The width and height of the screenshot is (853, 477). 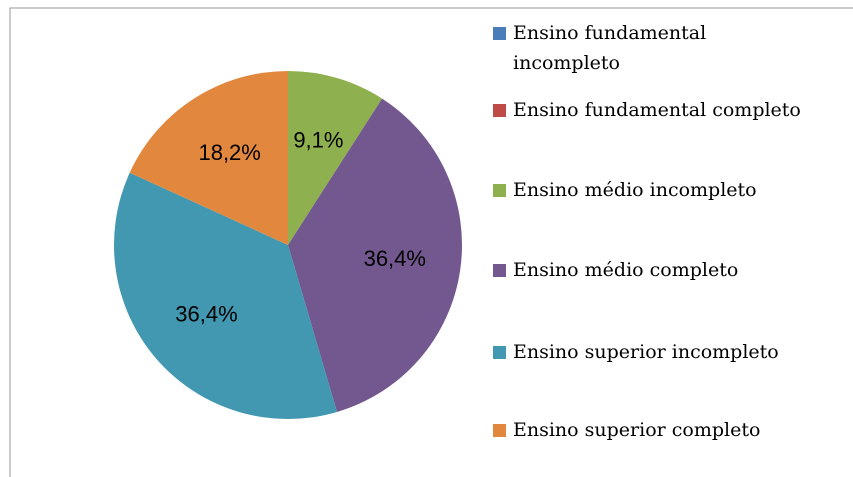 I want to click on data-label: 9,1%, so click(x=318, y=139).